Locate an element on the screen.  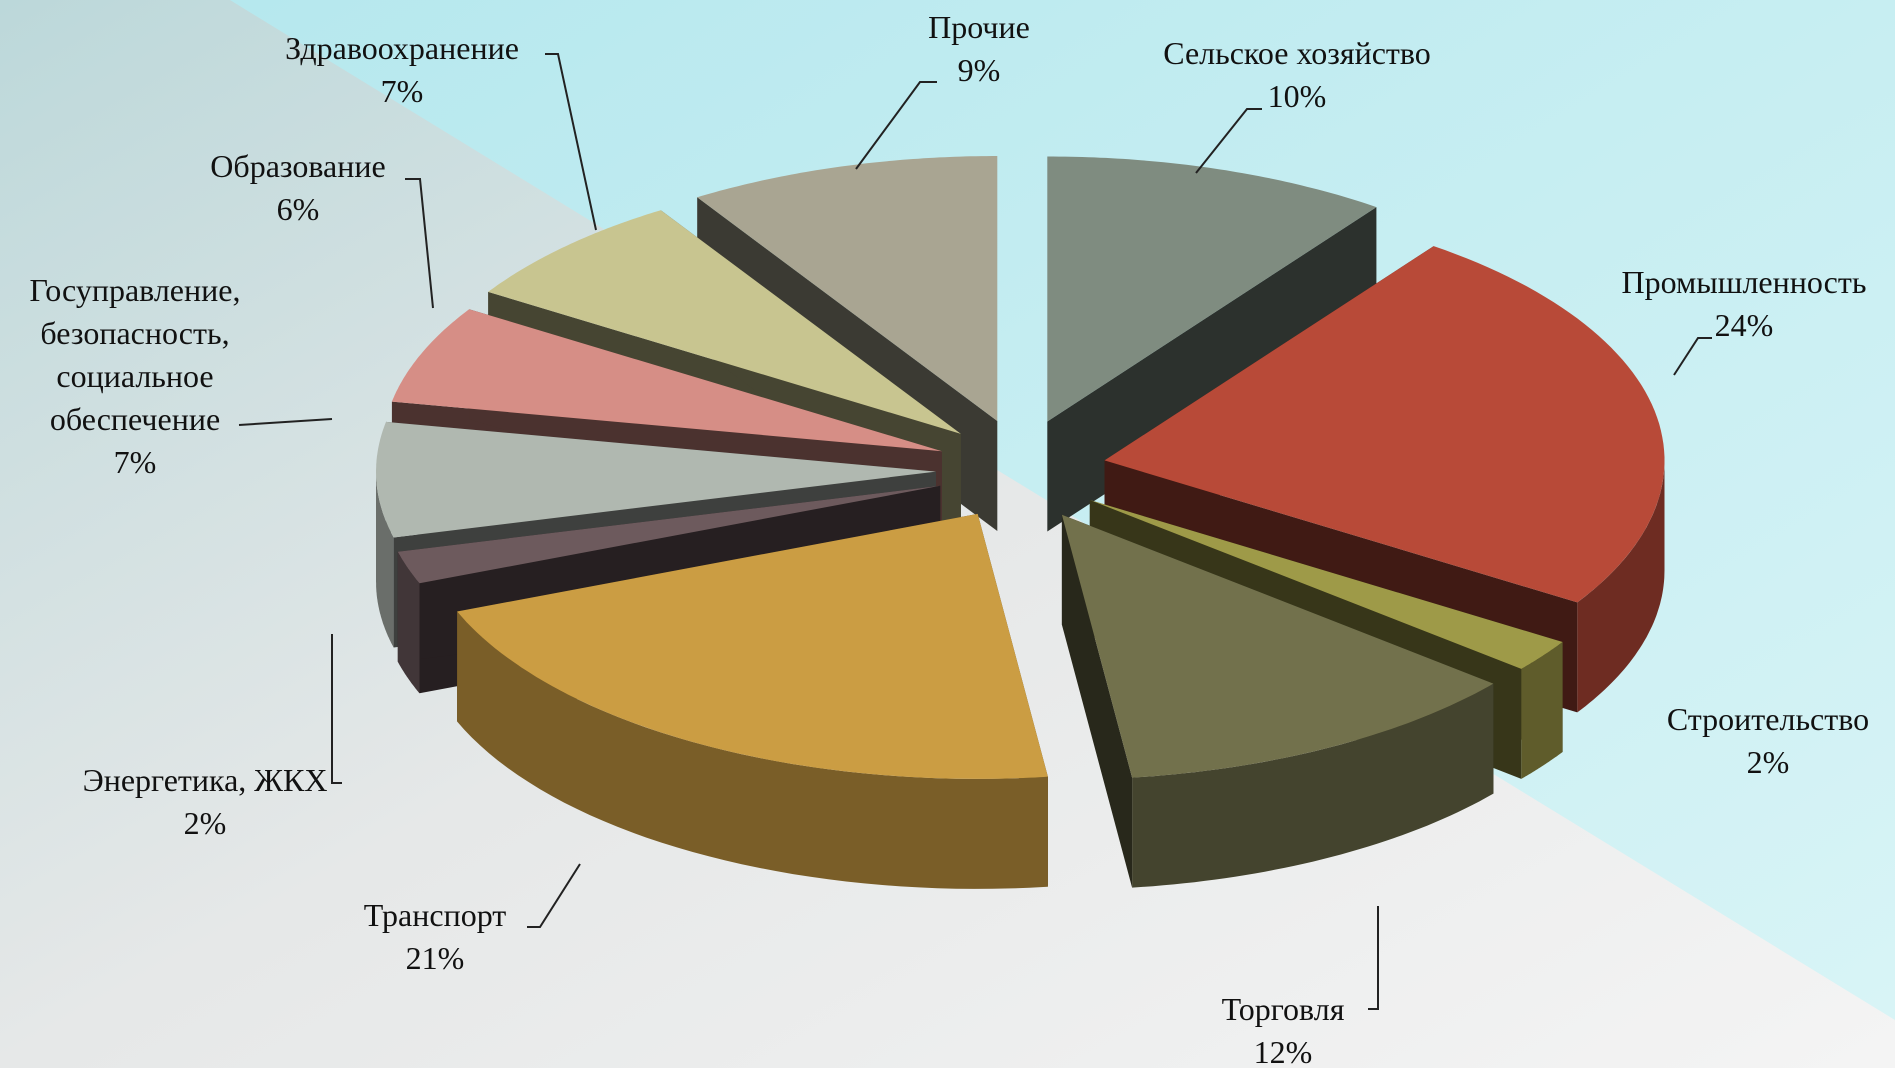
category-label: Строительство is located at coordinates (1768, 719).